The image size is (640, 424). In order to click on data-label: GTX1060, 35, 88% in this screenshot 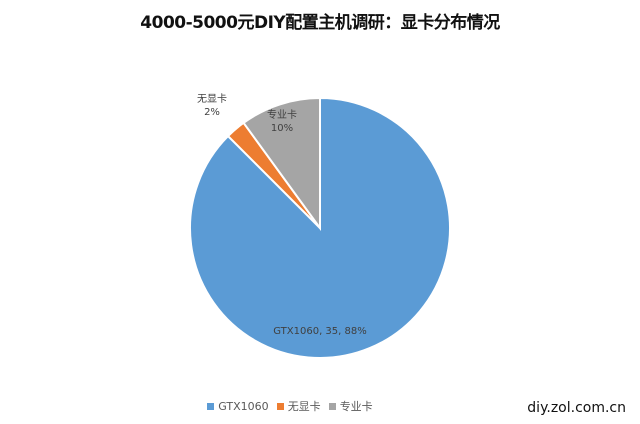, I will do `click(319, 331)`.